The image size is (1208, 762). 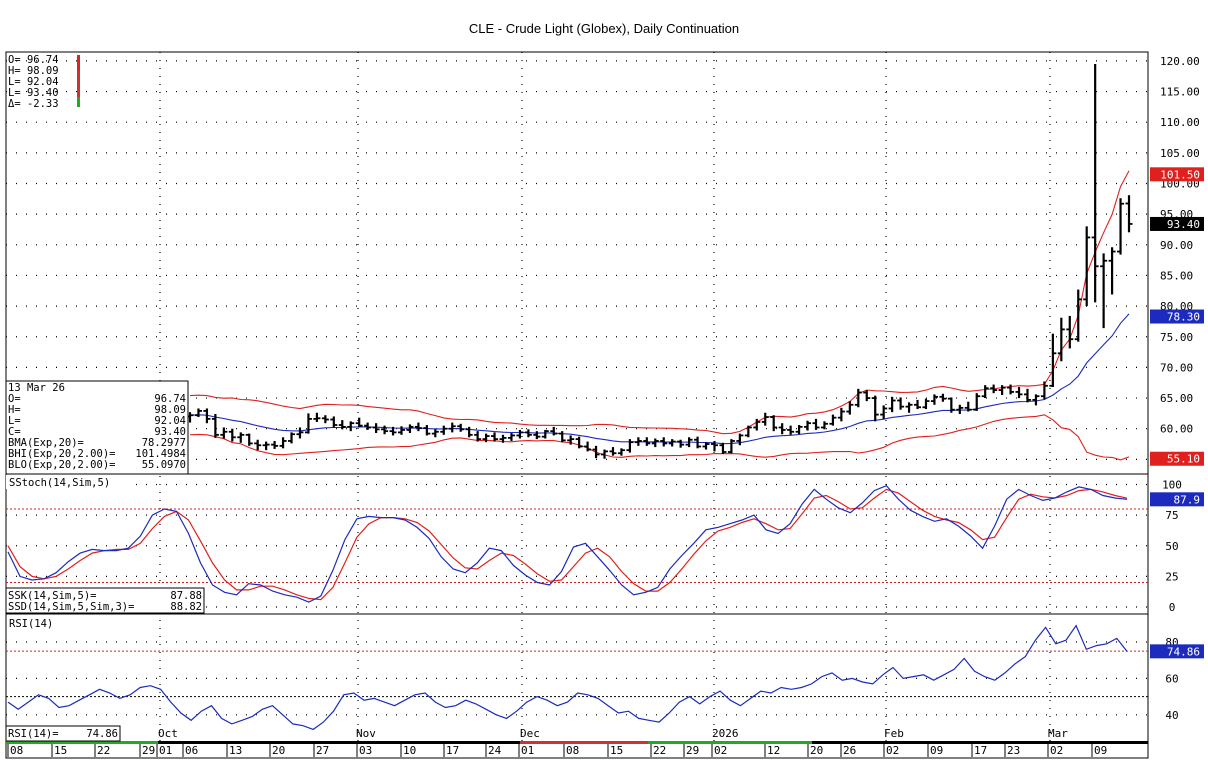 I want to click on info-row-label: BMA(Exp,20)=, so click(x=46, y=443).